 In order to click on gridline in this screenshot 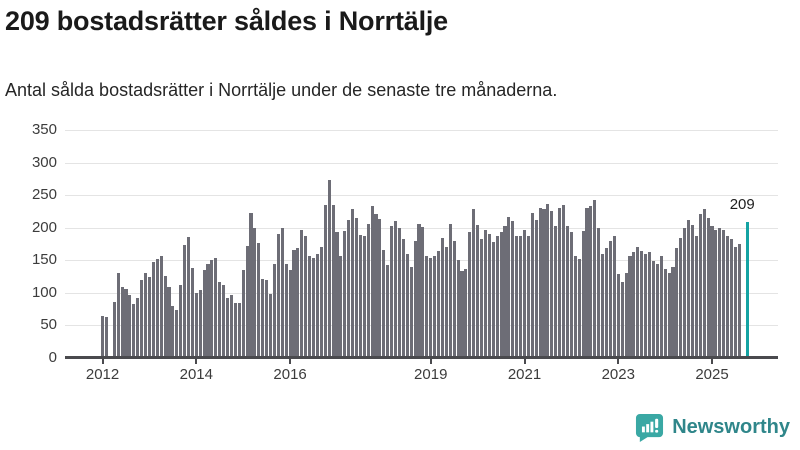, I will do `click(421, 130)`.